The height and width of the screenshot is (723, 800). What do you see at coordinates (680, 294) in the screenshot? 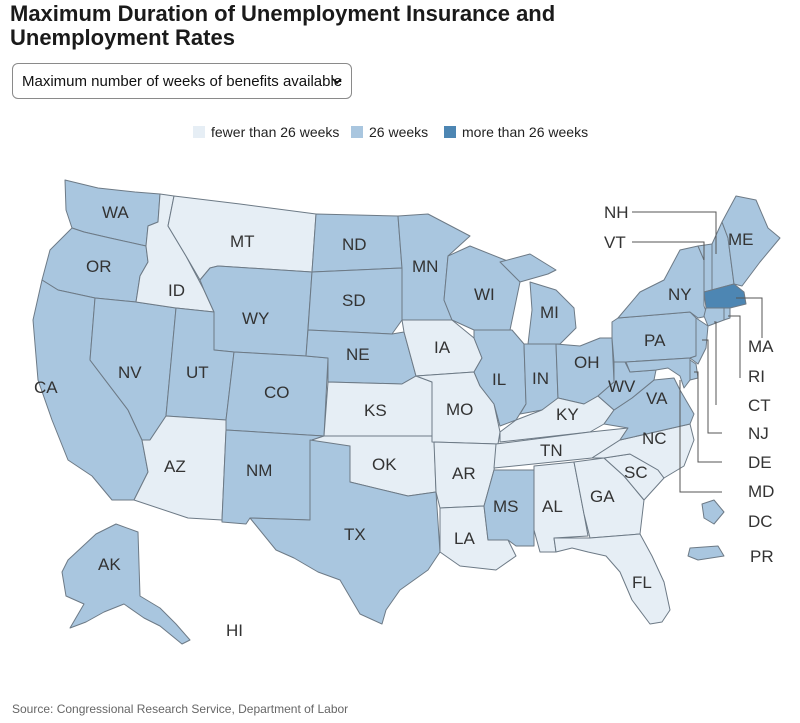
I see `label-NY: NY` at bounding box center [680, 294].